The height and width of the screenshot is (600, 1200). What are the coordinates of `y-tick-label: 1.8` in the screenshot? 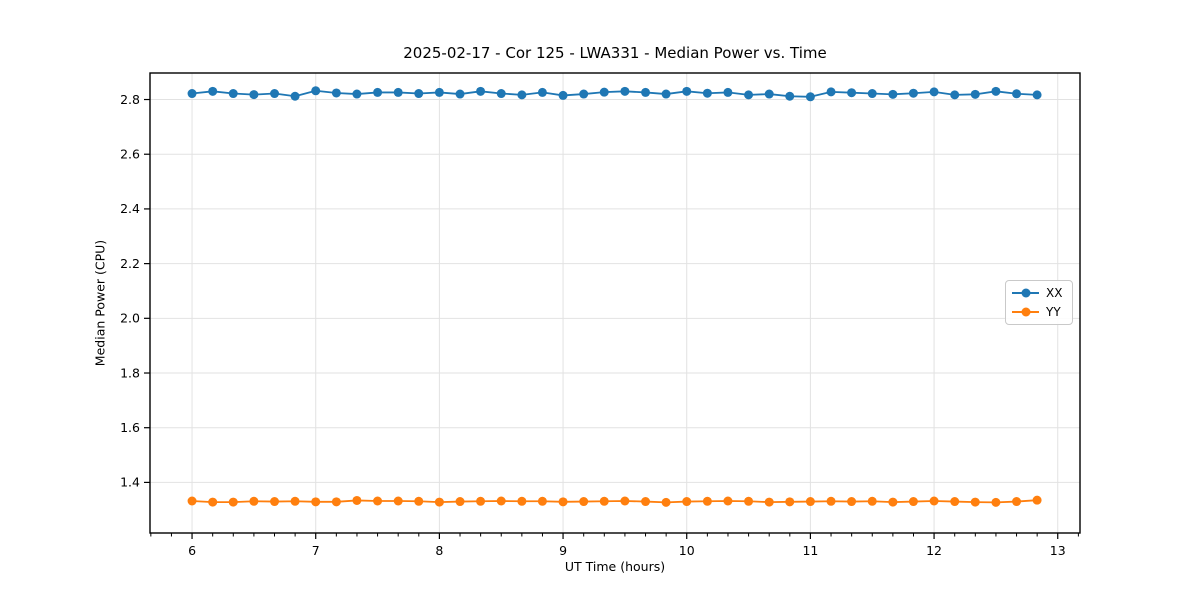 It's located at (130, 372).